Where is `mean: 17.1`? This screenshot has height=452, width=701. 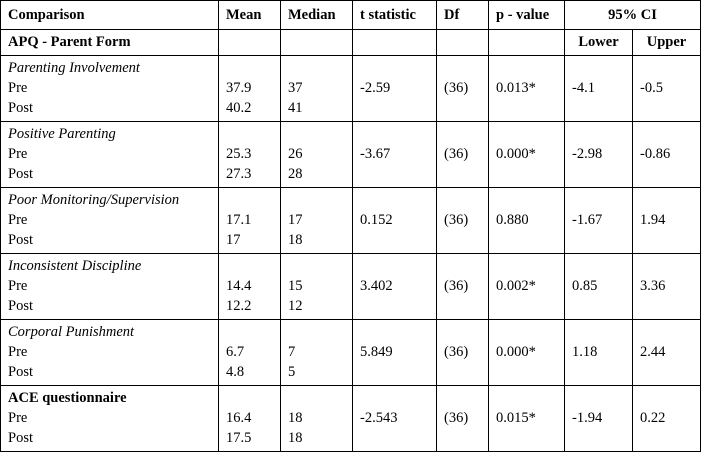
mean: 17.1 is located at coordinates (239, 220).